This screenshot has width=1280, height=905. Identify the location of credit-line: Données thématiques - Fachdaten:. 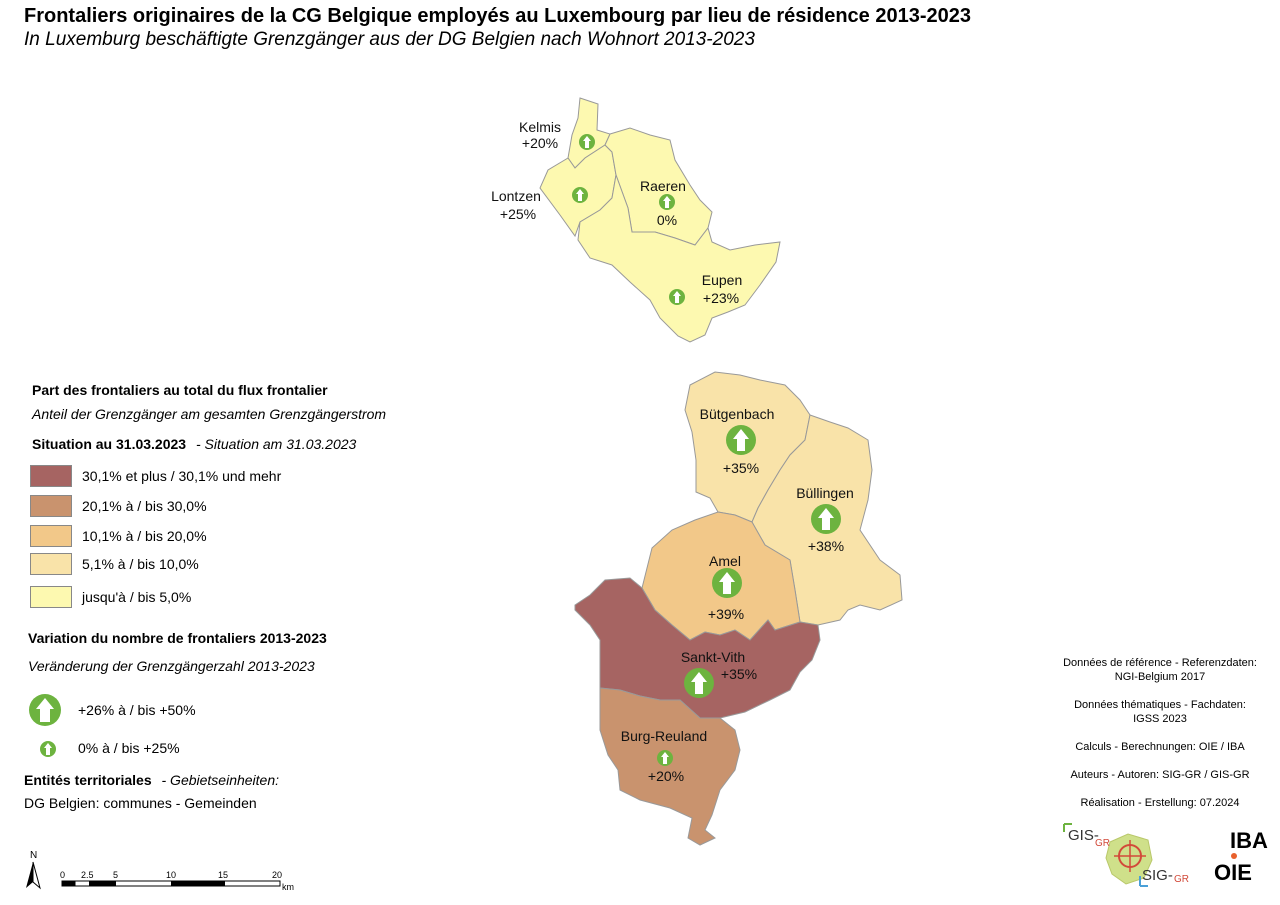
(1160, 705).